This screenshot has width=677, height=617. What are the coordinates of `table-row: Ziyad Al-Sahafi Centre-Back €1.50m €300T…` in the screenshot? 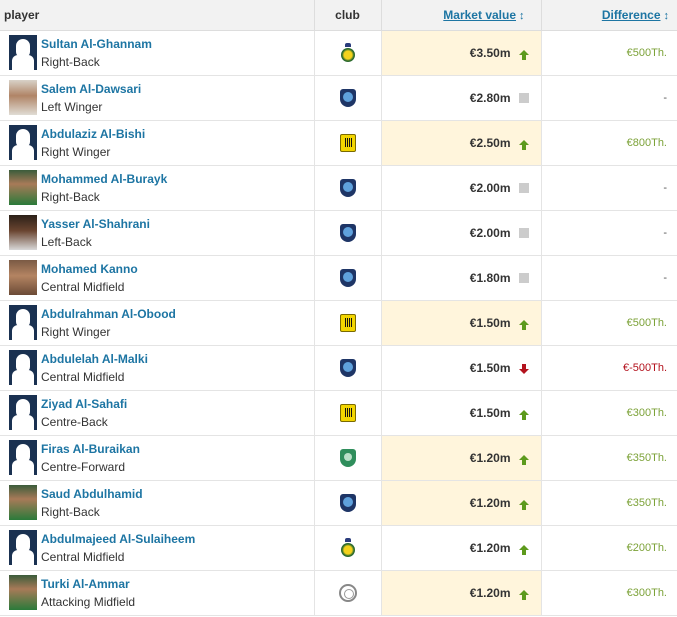 It's located at (338, 413).